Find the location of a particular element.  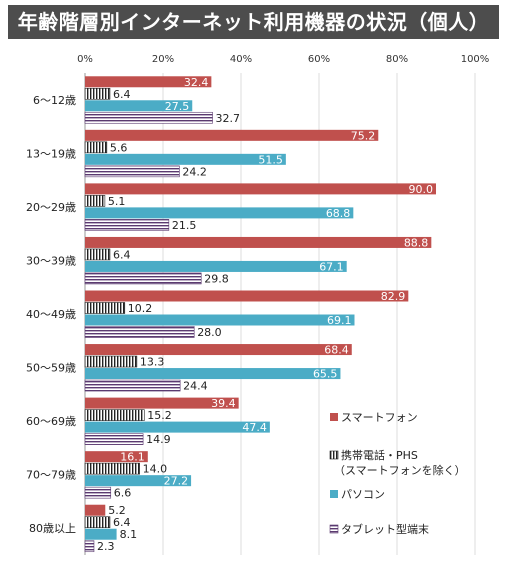

data-label: 10.2 is located at coordinates (140, 308).